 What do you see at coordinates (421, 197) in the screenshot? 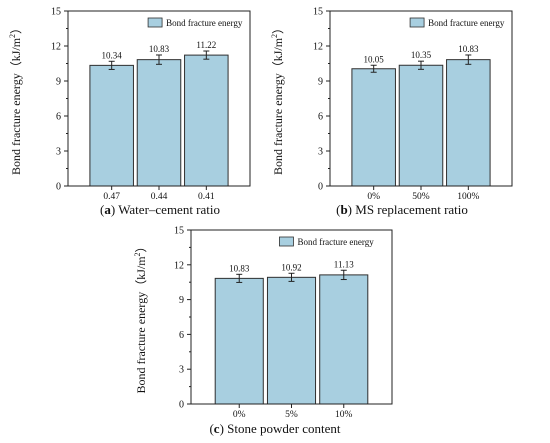
I see `x-tick-label: 50%` at bounding box center [421, 197].